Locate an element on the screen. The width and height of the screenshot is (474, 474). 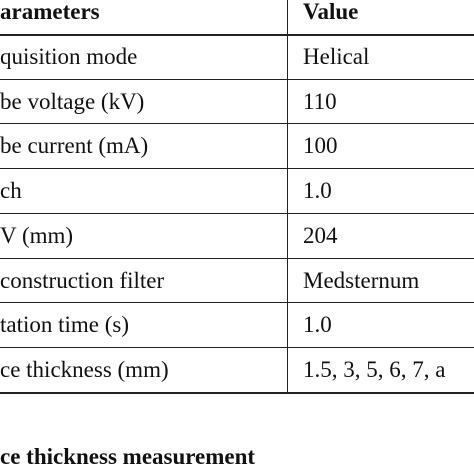
table-cell: Helical is located at coordinates (336, 56).